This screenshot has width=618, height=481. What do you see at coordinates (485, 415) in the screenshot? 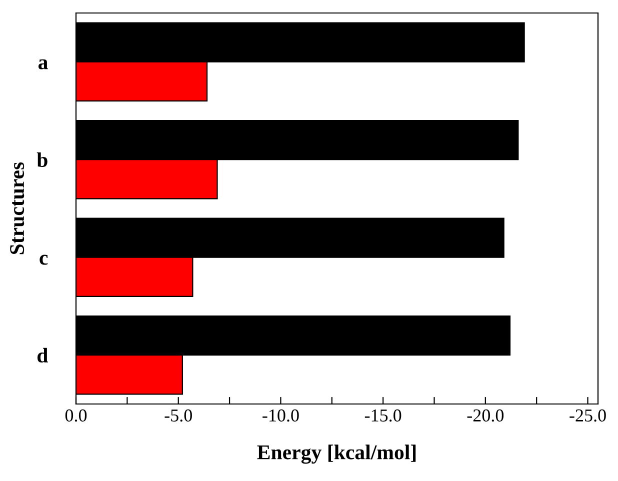
I see `x-tick-label: -20.0` at bounding box center [485, 415].